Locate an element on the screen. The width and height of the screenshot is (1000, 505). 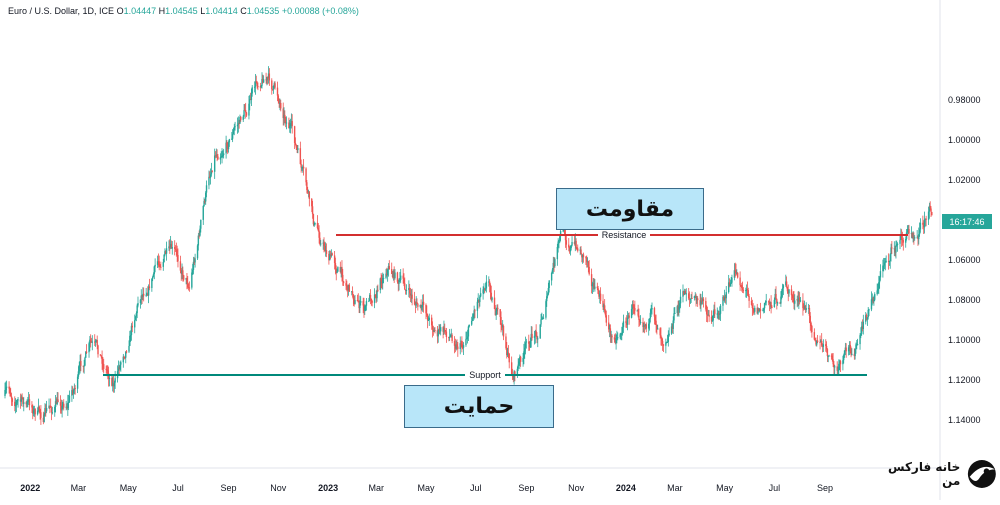
y-tick-label: 1.08000 is located at coordinates (964, 300).